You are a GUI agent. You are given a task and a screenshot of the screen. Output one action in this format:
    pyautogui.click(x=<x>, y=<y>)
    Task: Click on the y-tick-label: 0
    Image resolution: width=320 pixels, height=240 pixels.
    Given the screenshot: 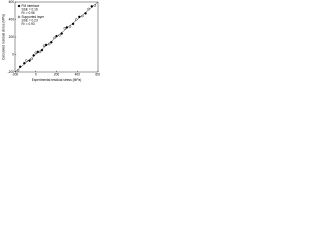 What is the action you would take?
    pyautogui.click(x=13, y=54)
    